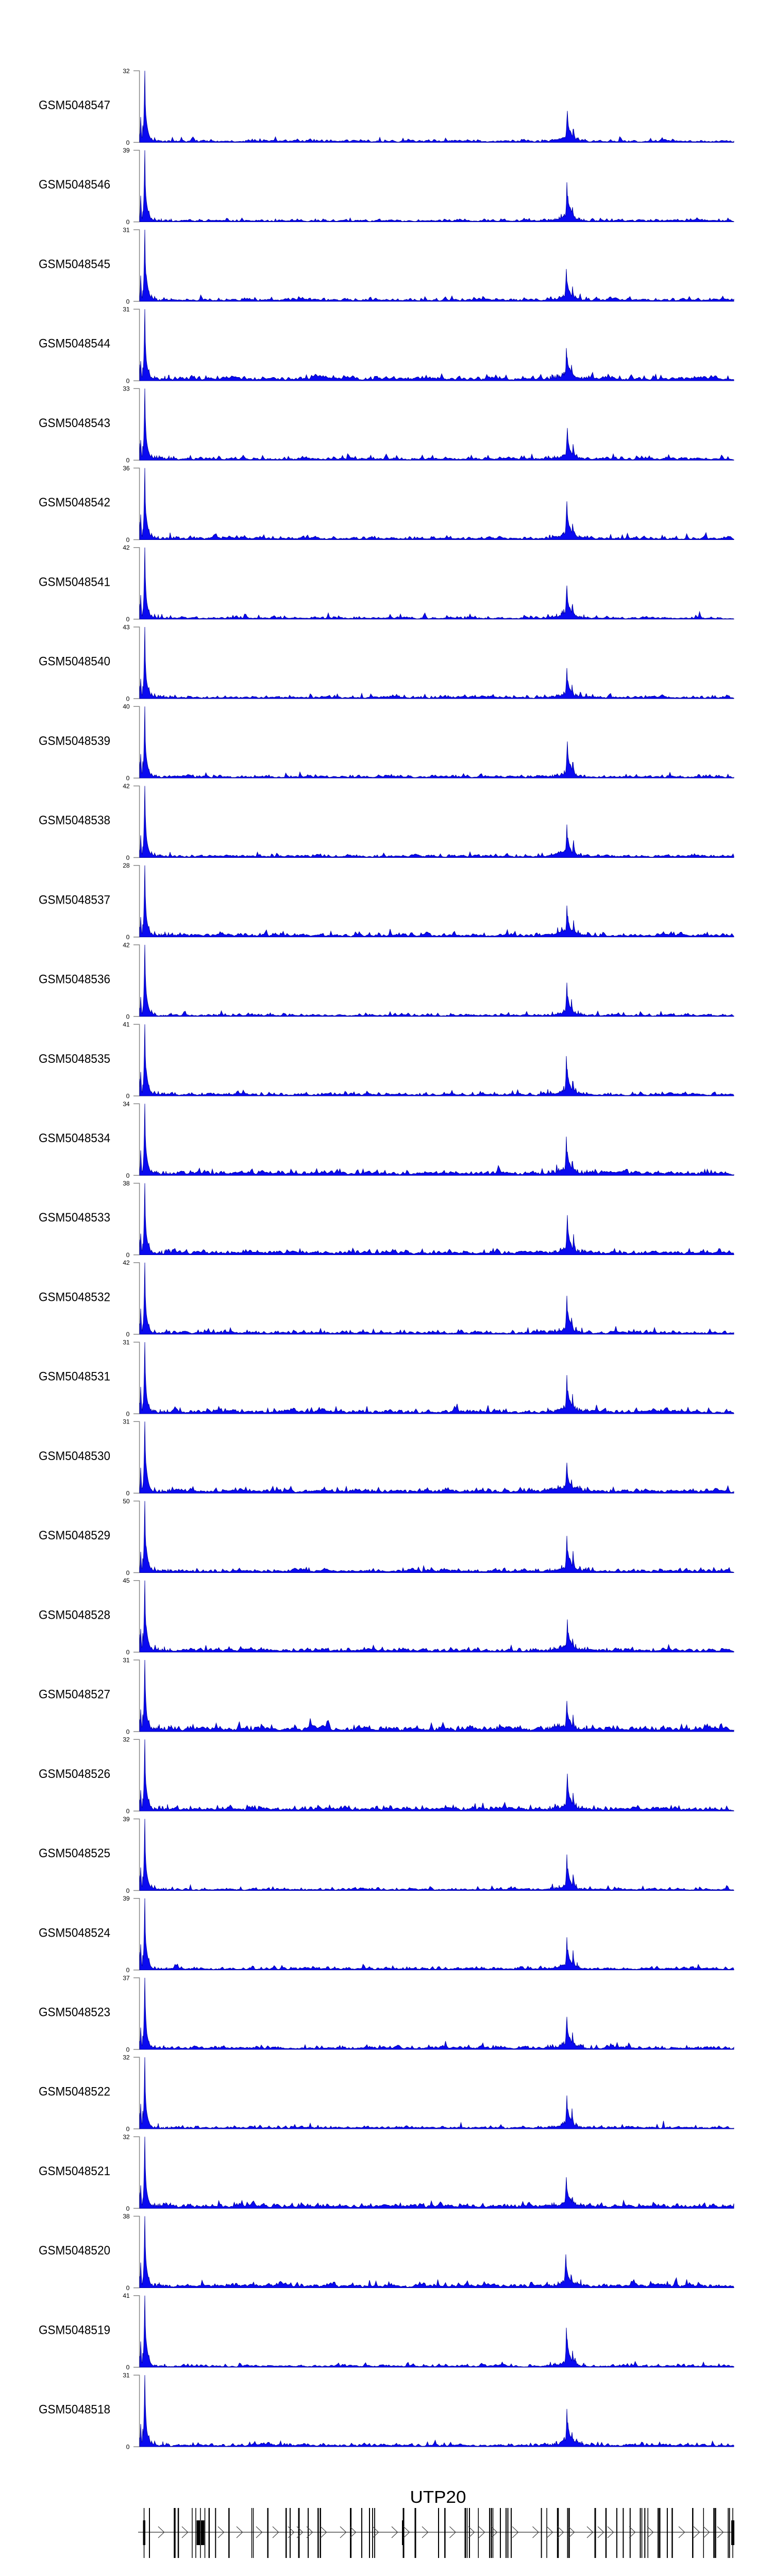 This screenshot has height=2576, width=773. I want to click on svg-text: GSM5048546, so click(74, 185).